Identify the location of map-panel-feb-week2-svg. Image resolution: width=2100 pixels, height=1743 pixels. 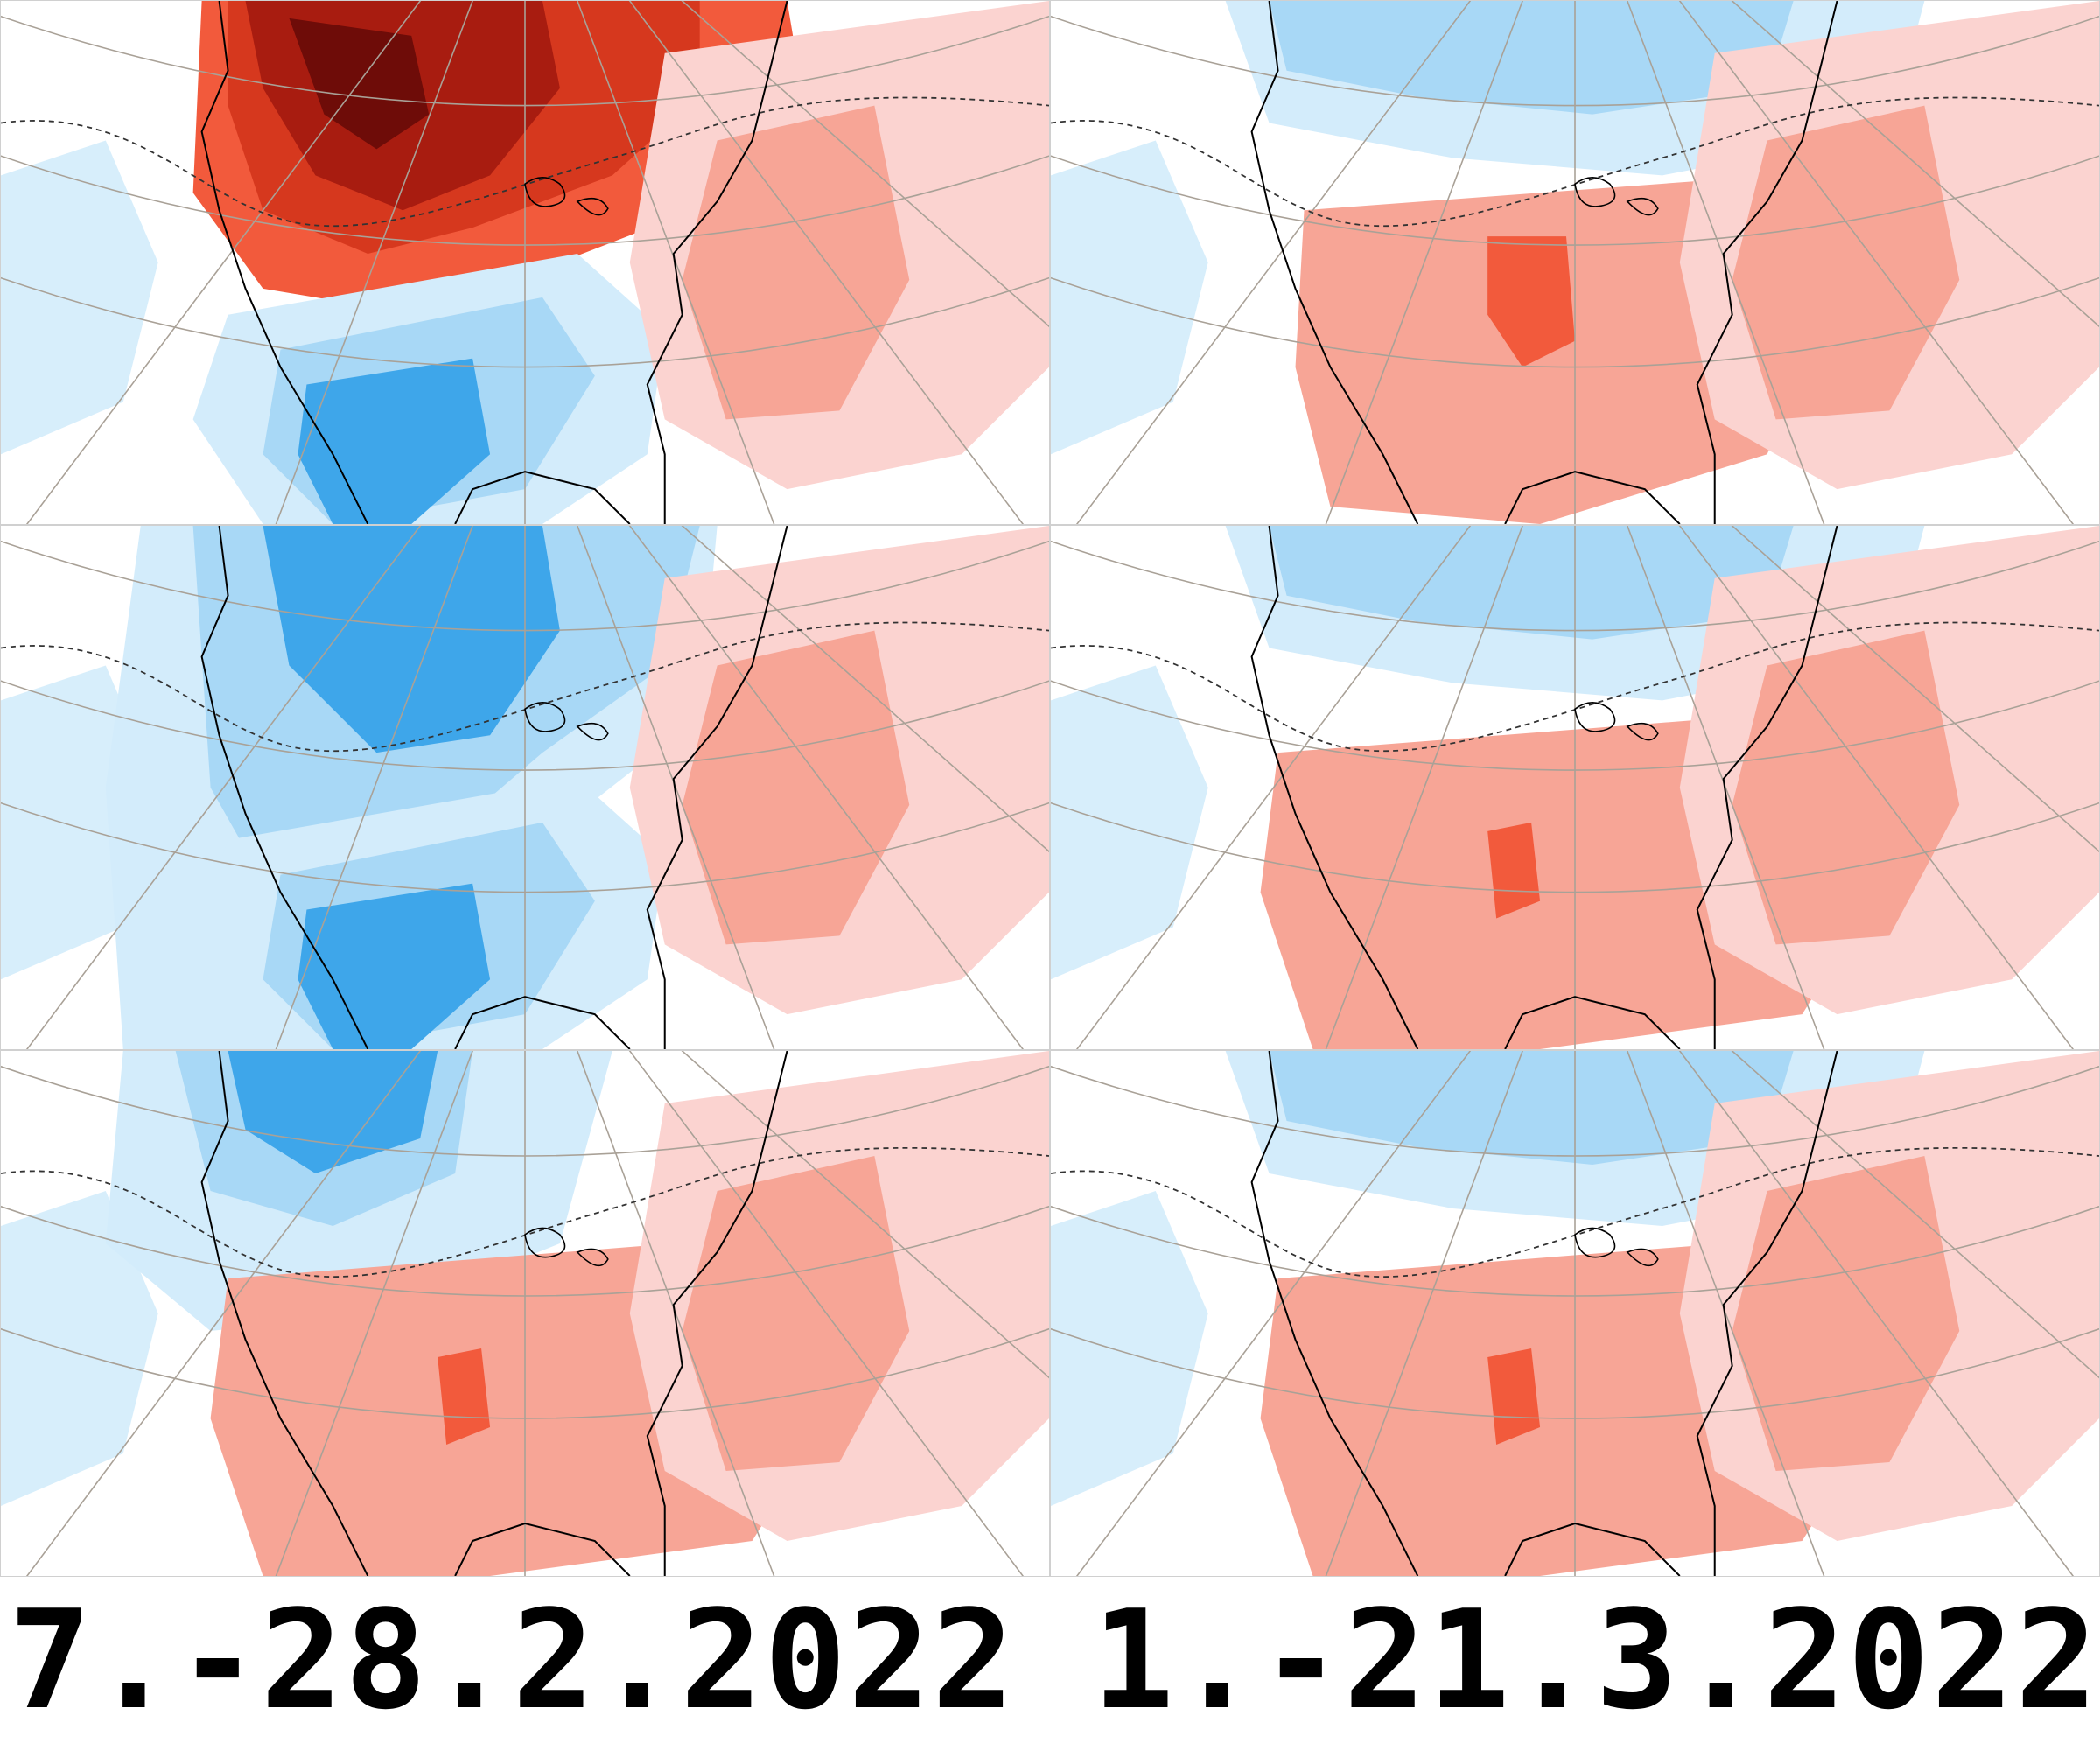
(525, 787).